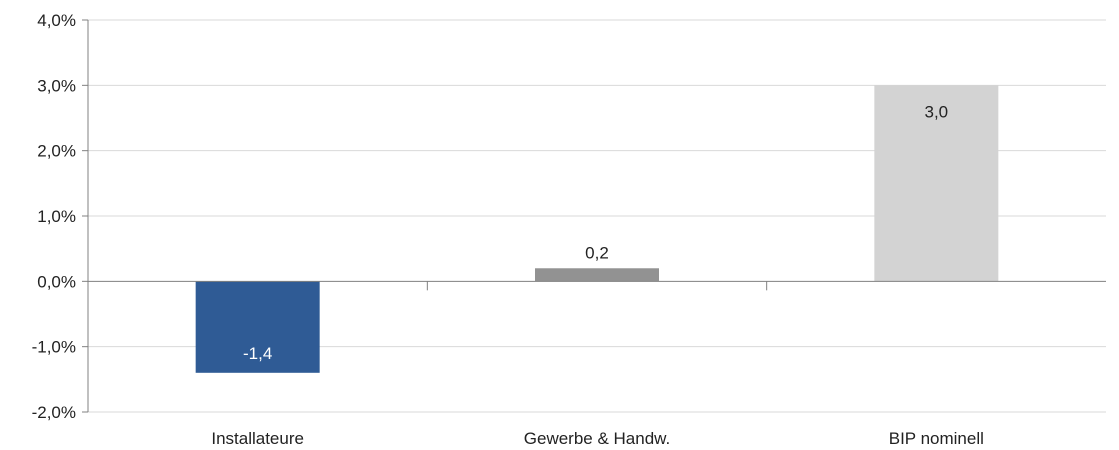  I want to click on data-label: -1,4, so click(257, 353).